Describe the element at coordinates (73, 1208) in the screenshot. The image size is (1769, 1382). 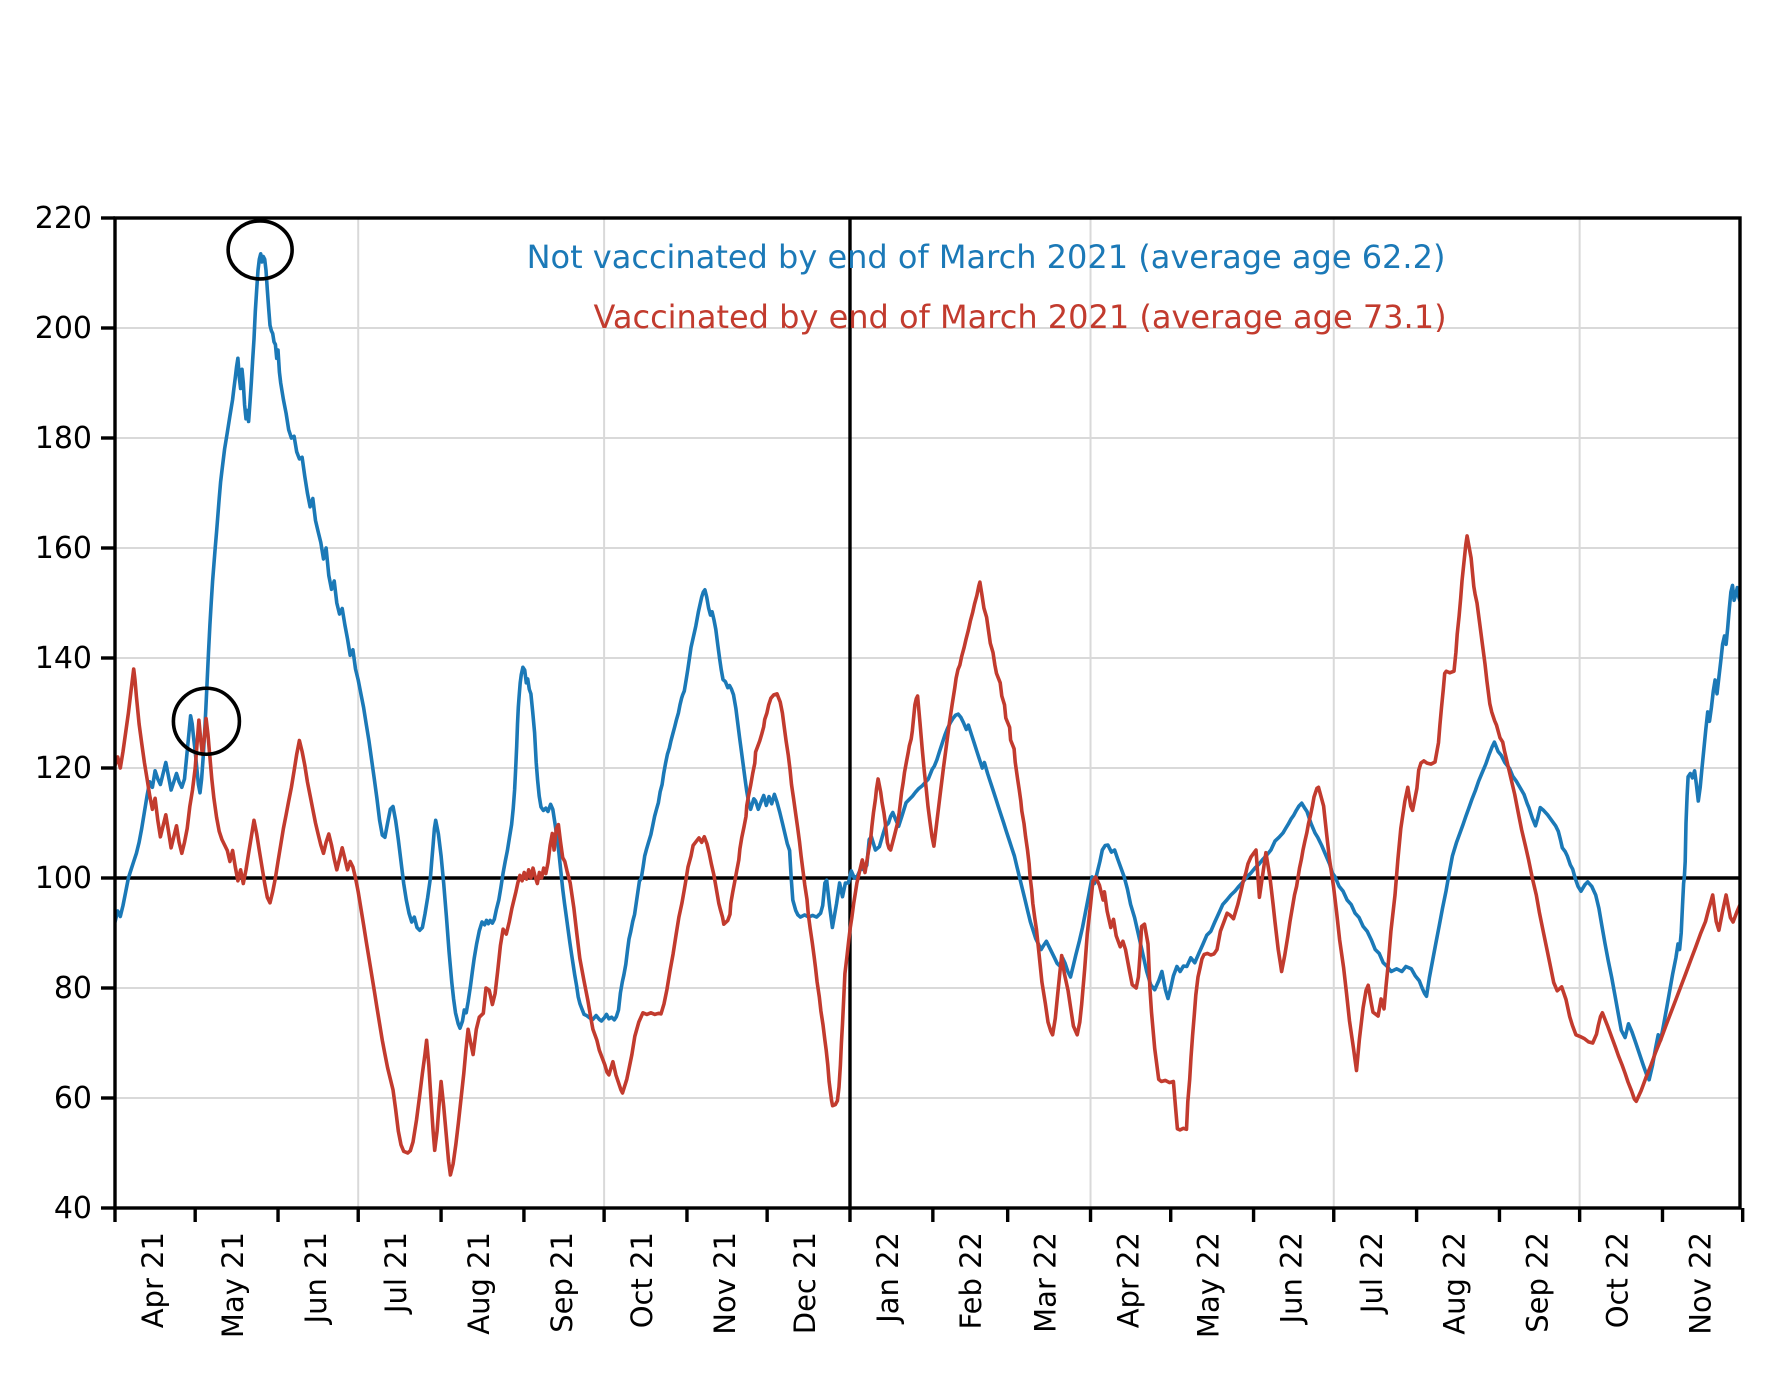
I see `y-tick-label-40: 40` at that location.